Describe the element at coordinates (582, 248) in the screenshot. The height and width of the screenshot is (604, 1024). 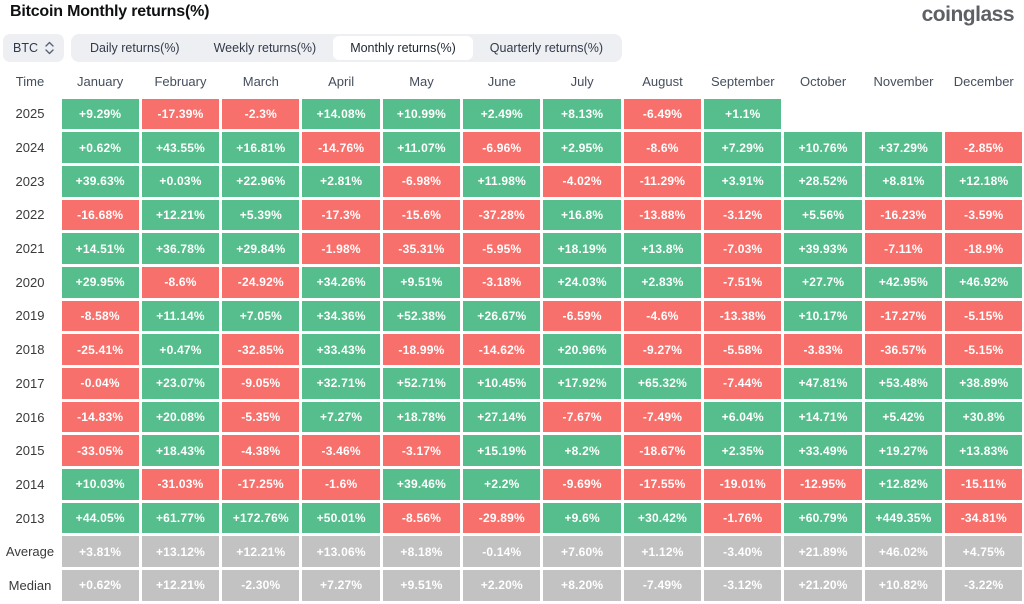
I see `return-cell: +18.19%` at that location.